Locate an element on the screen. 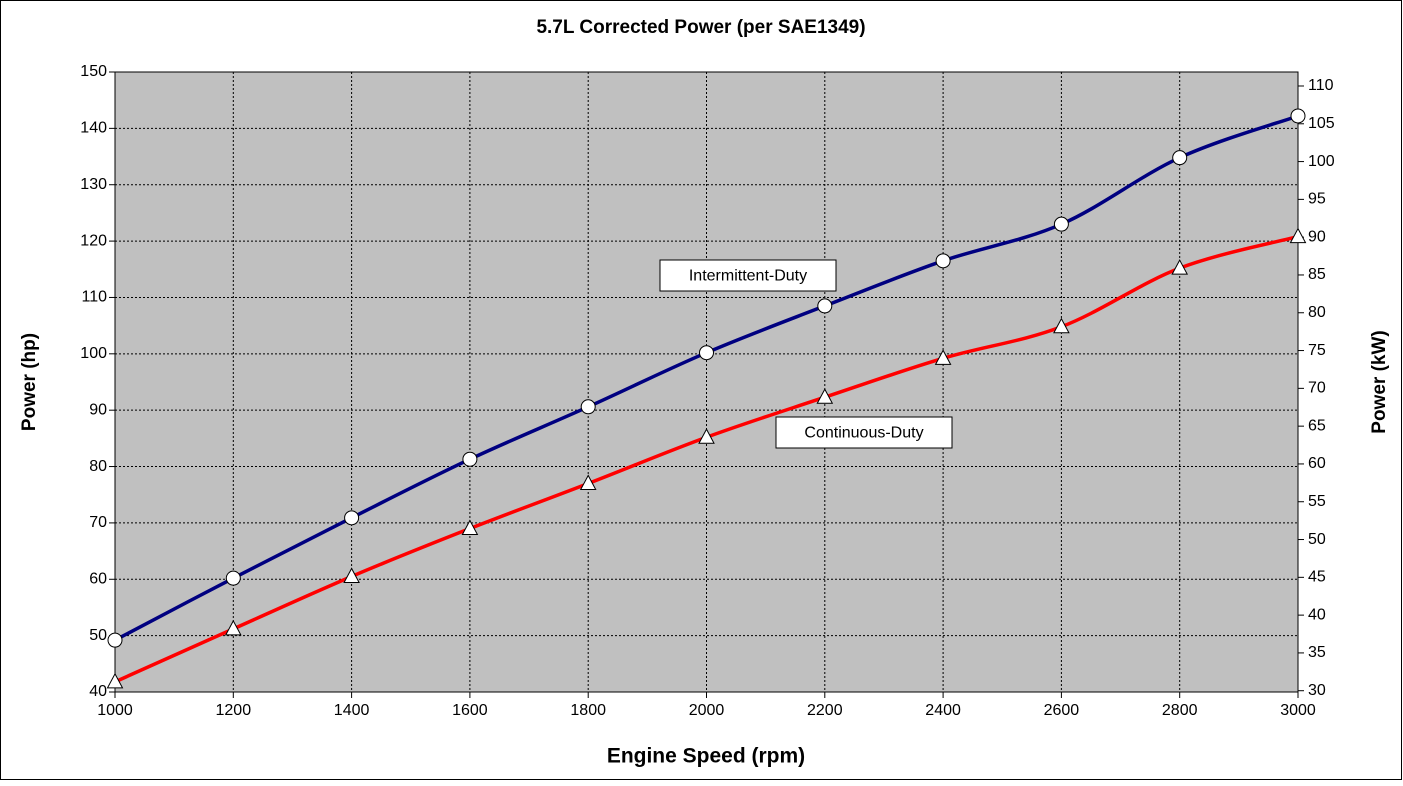  x-tick-label: 1800 is located at coordinates (588, 710).